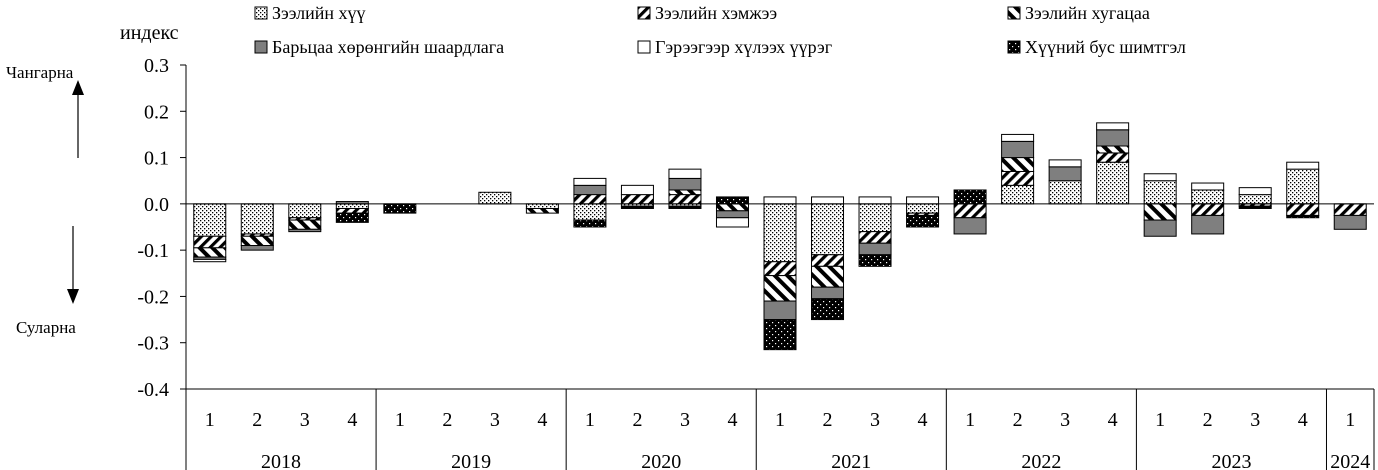 The height and width of the screenshot is (470, 1378). Describe the element at coordinates (73, 265) in the screenshot. I see `down-arrow` at that location.